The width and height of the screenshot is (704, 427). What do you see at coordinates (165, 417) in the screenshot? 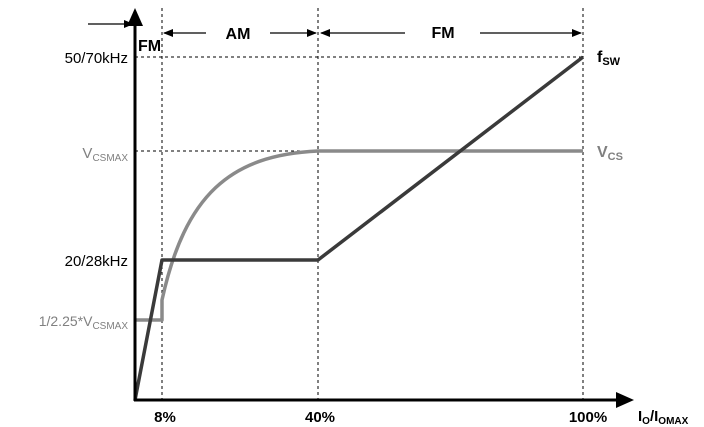
I see `x-label-8pct: 8%` at bounding box center [165, 417].